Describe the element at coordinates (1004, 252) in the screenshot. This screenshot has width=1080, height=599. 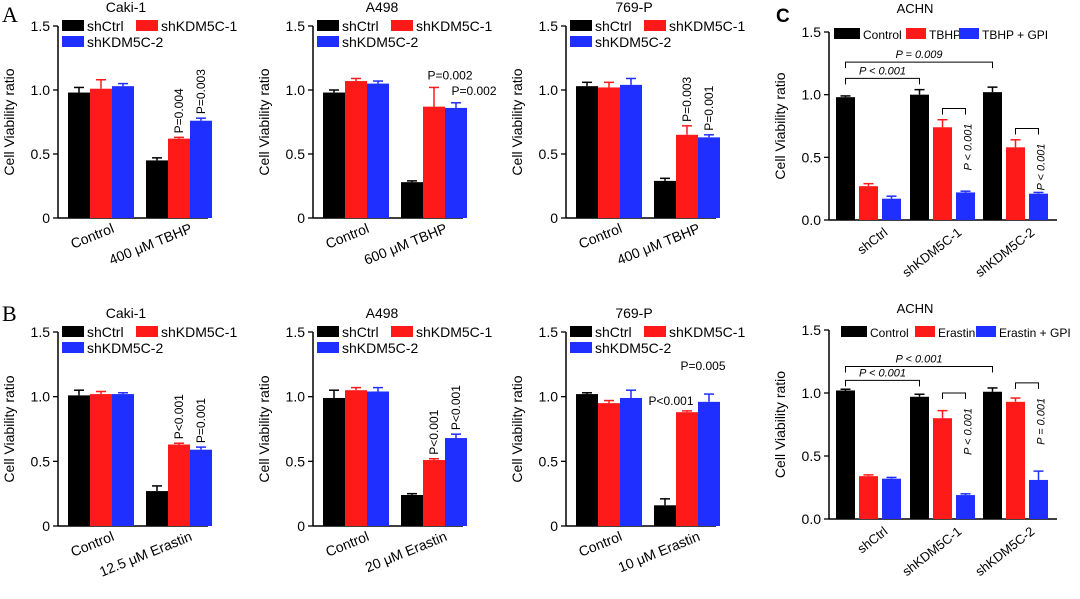
I see `x-tick-label: shKDM5C-2` at that location.